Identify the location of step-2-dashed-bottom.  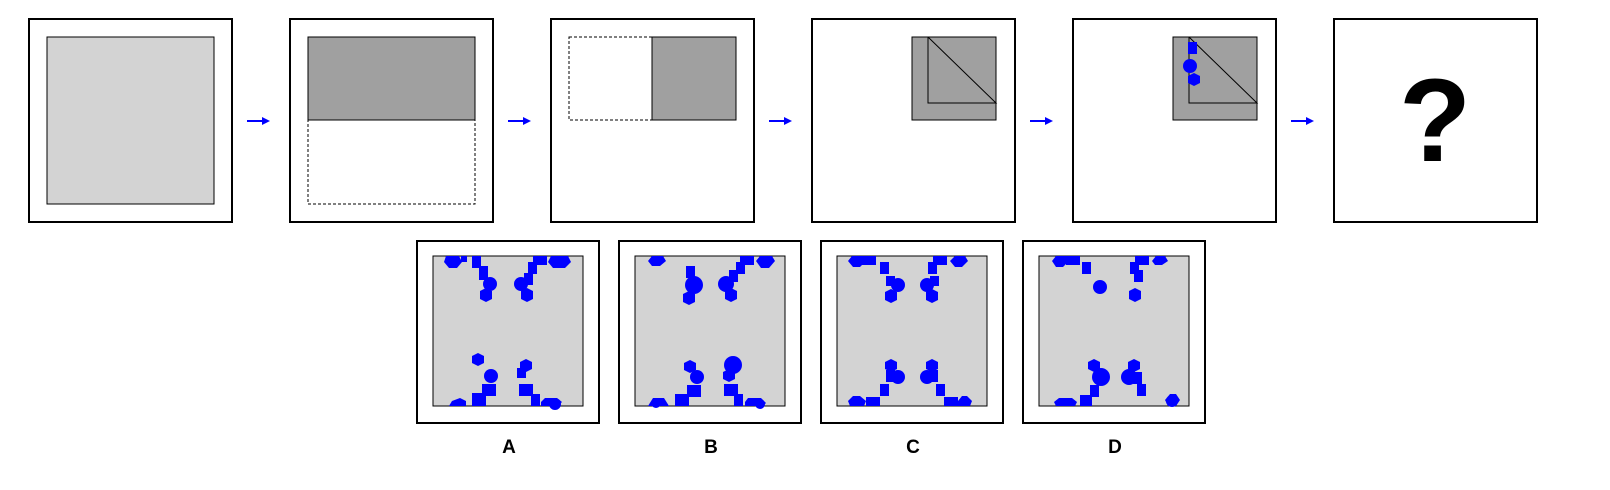
(391, 162).